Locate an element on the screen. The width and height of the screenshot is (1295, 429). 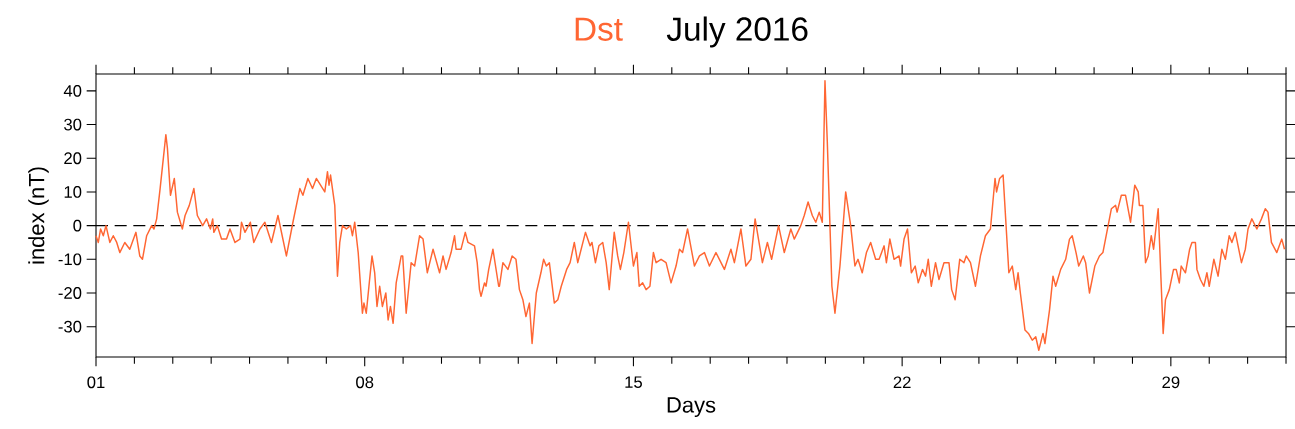
y-tick-label: -30 is located at coordinates (70, 326).